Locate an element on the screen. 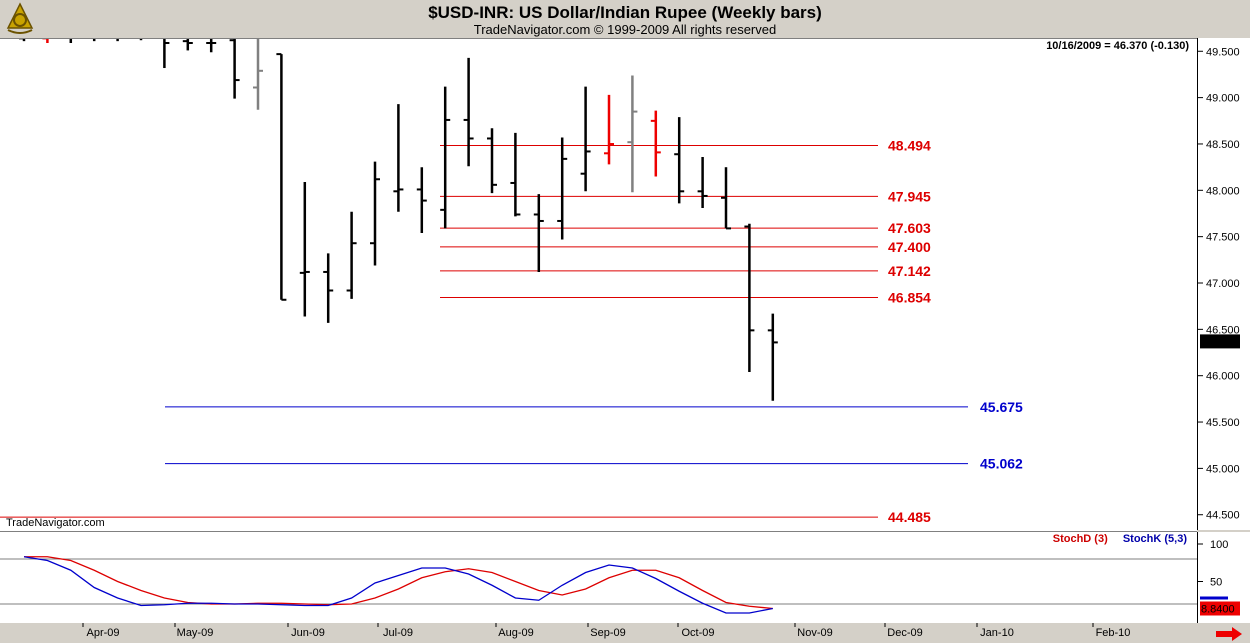  watermark-text: TradeNavigator.com is located at coordinates (55, 523).